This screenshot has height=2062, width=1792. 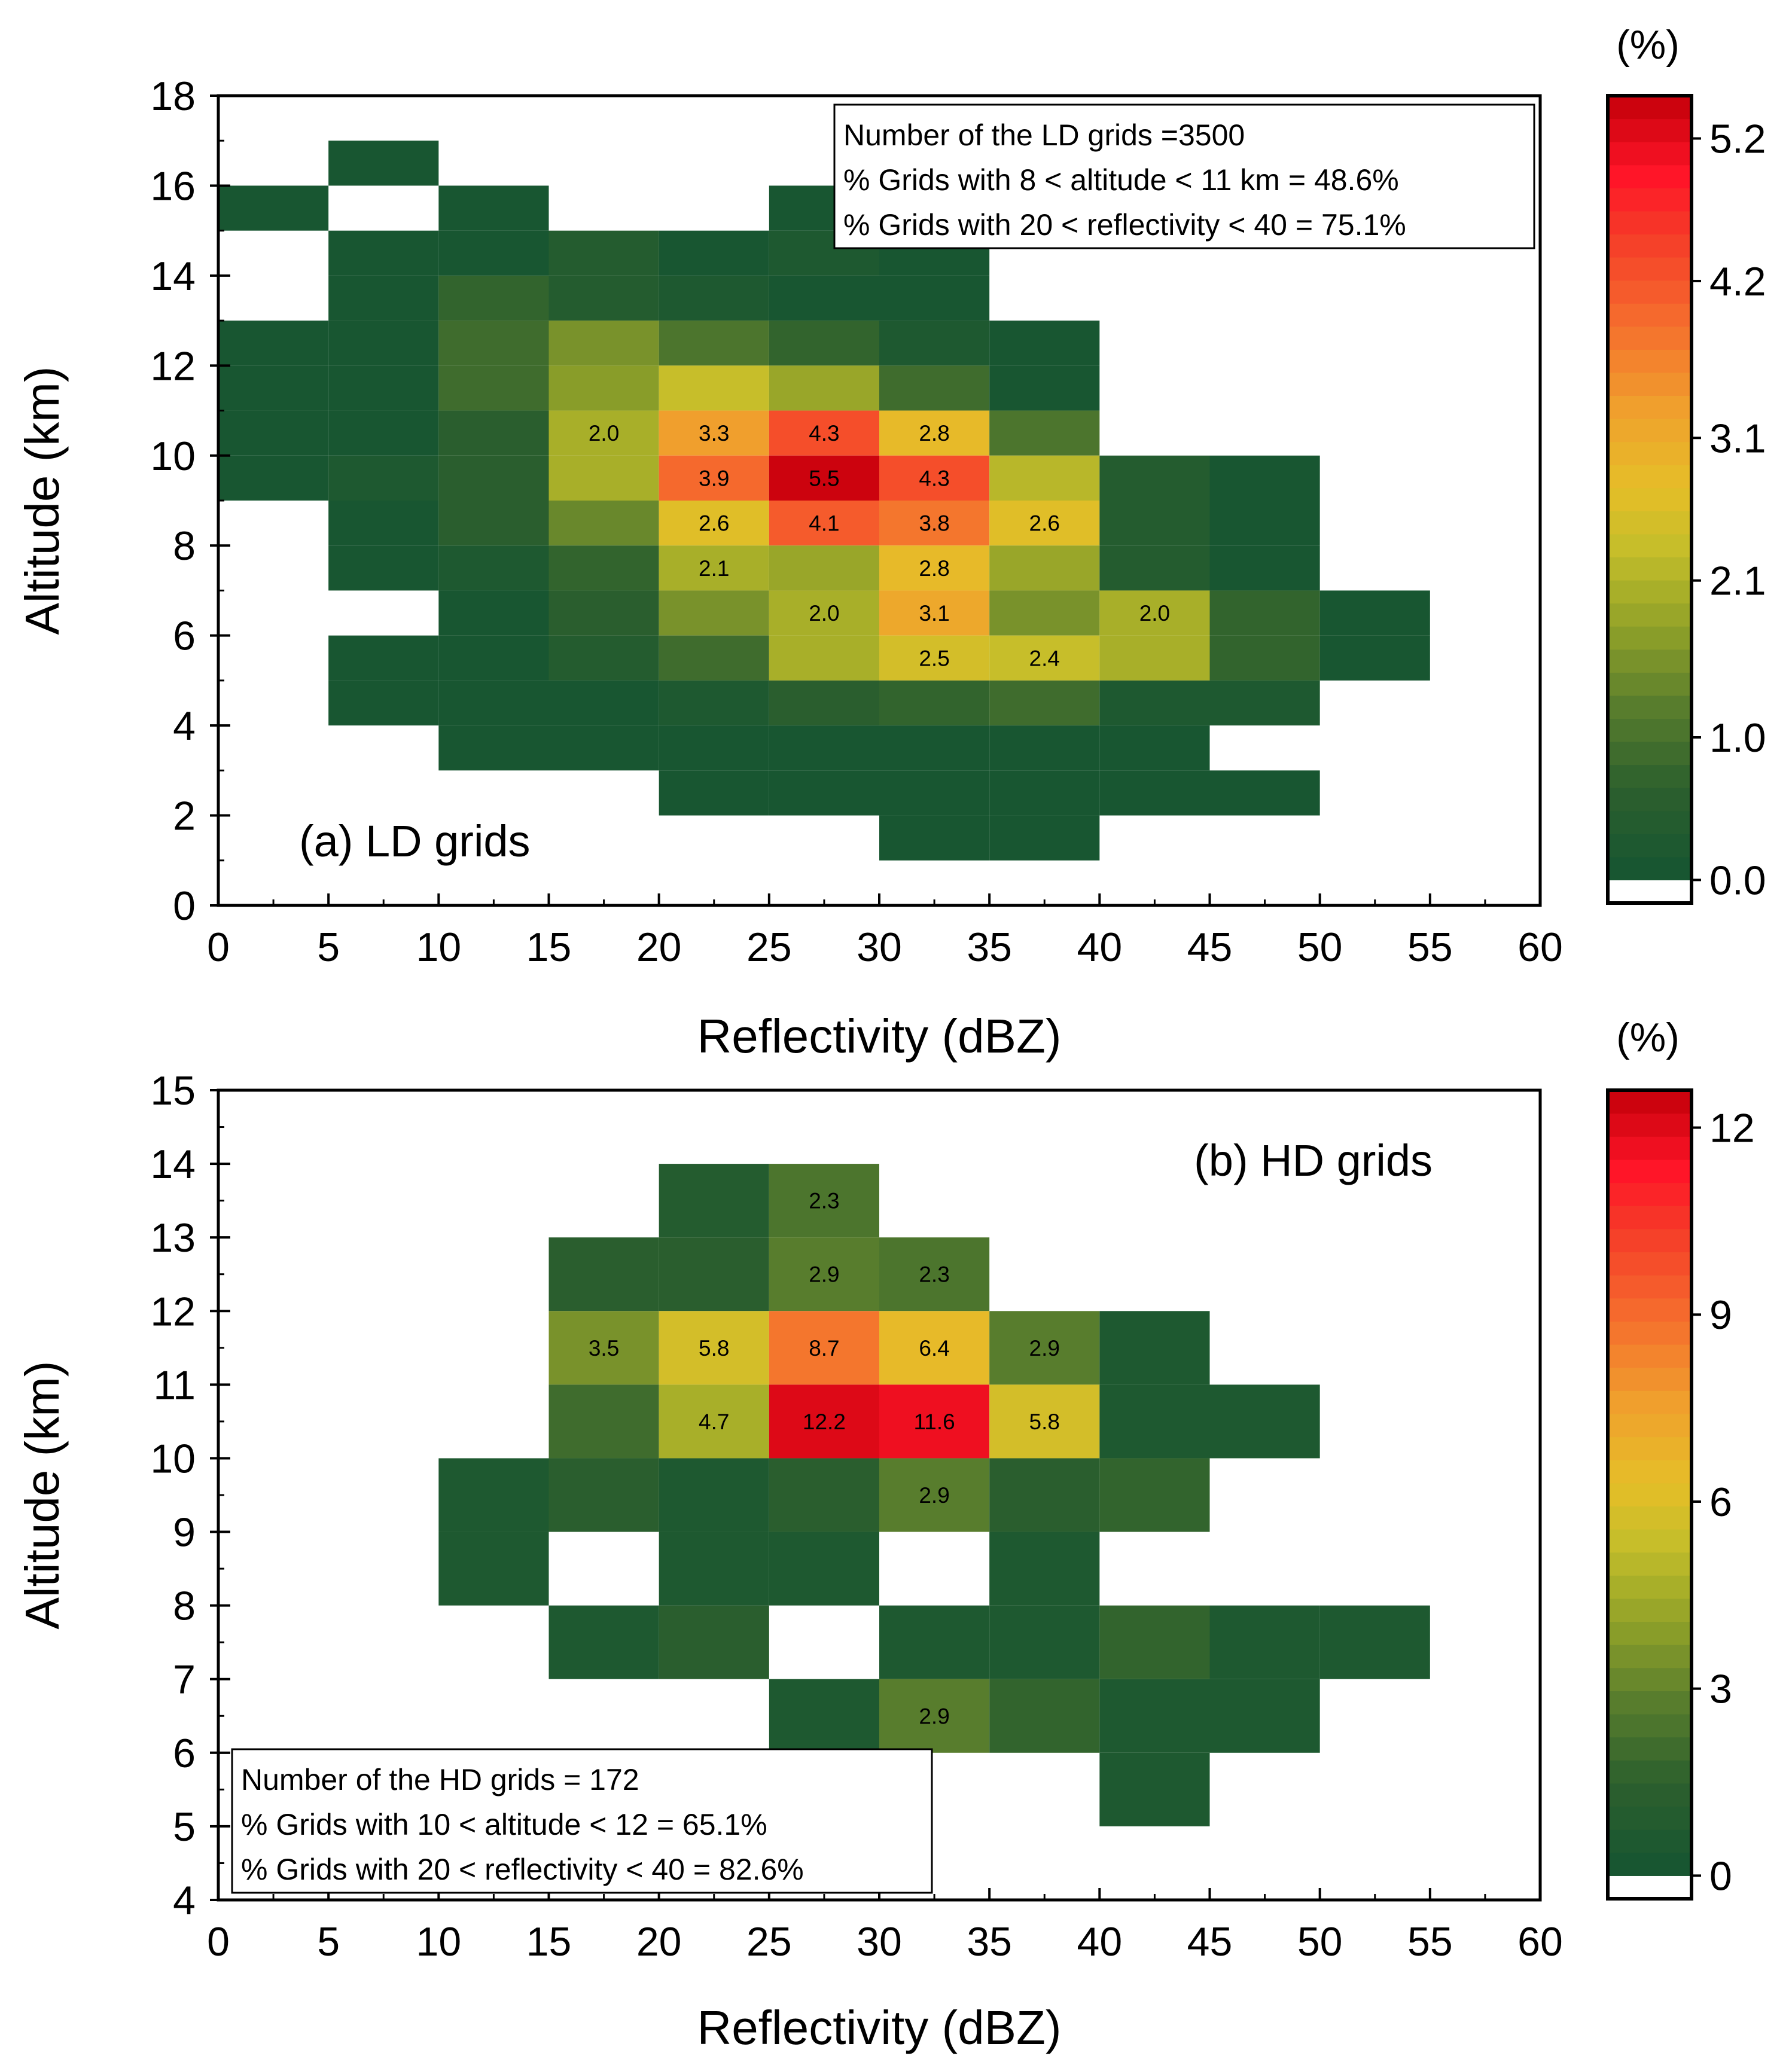 What do you see at coordinates (1154, 613) in the screenshot?
I see `cell-value-label: 2.0` at bounding box center [1154, 613].